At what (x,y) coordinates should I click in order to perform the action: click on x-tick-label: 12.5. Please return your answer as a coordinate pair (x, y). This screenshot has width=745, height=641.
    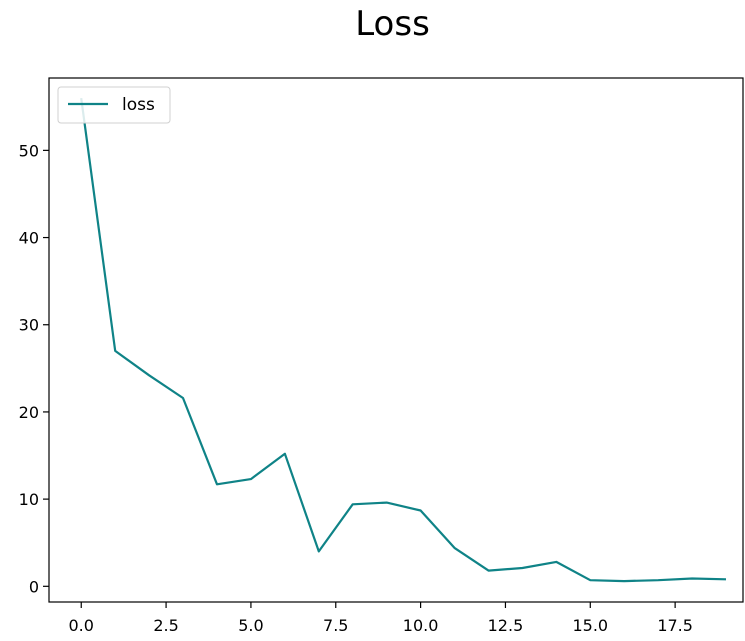
    Looking at the image, I should click on (506, 625).